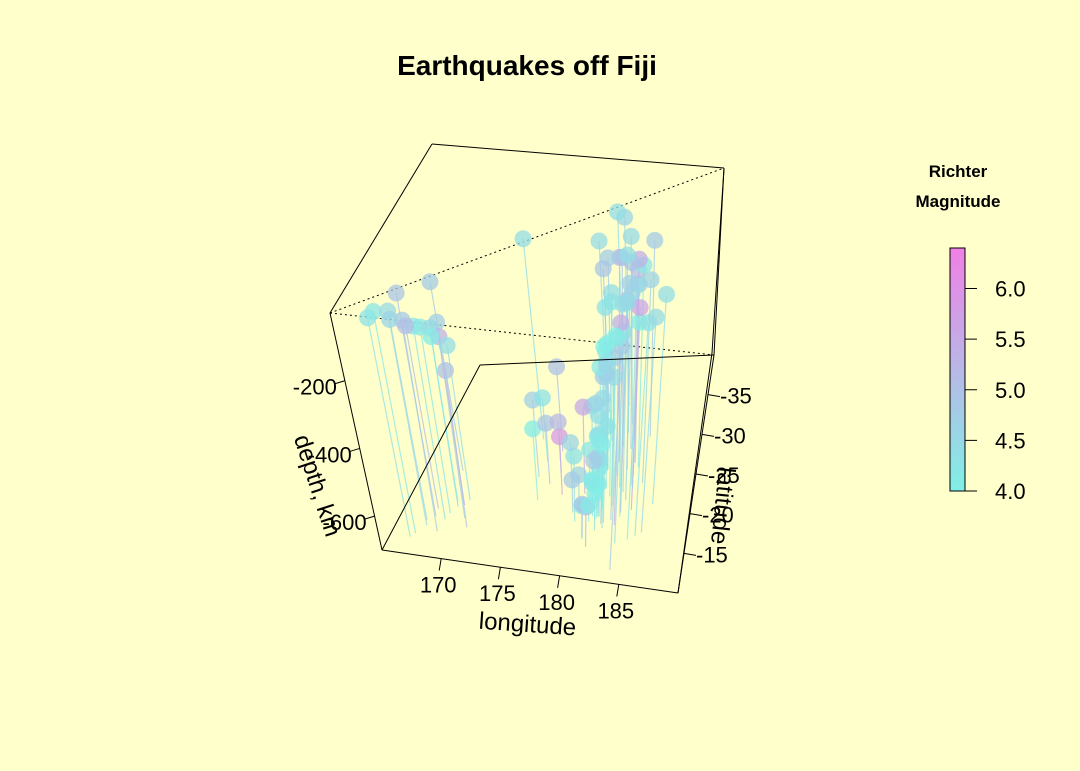  Describe the element at coordinates (1010, 289) in the screenshot. I see `colorbar-tick-label: 6.0` at that location.